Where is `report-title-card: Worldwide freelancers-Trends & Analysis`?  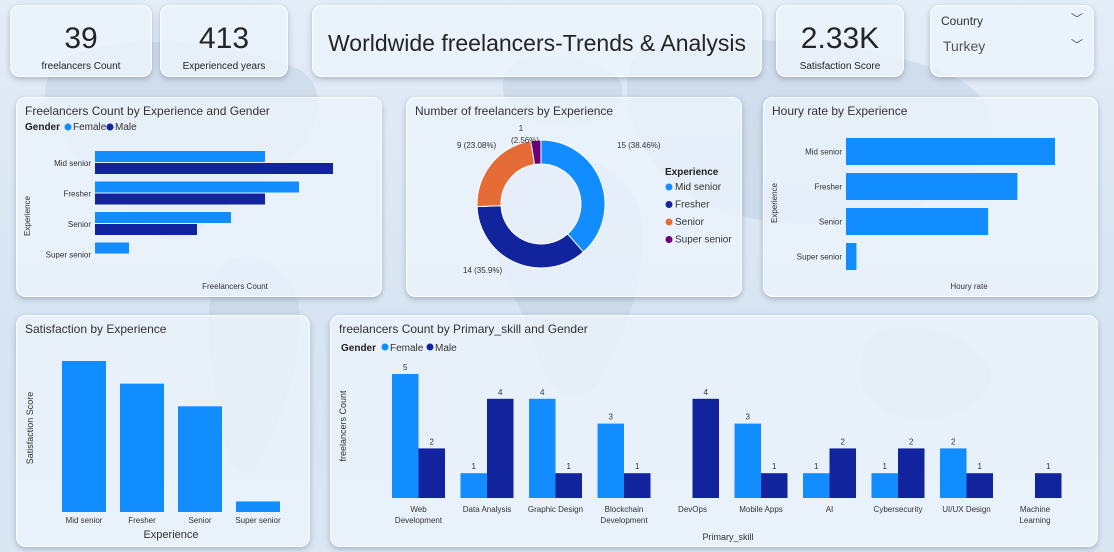
report-title-card: Worldwide freelancers-Trends & Analysis is located at coordinates (537, 41).